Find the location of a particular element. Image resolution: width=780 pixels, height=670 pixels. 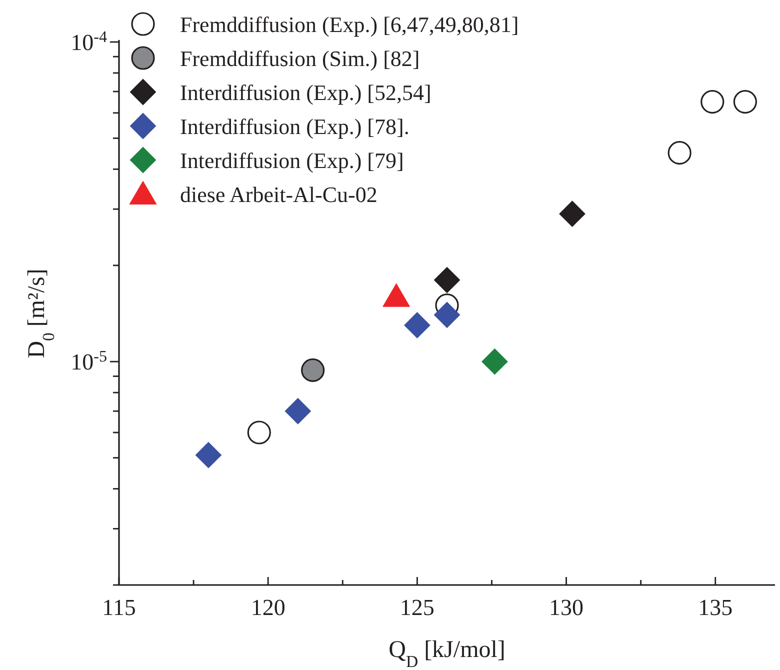

legend-label: Interdiffusion (Exp.) [79] is located at coordinates (292, 160).